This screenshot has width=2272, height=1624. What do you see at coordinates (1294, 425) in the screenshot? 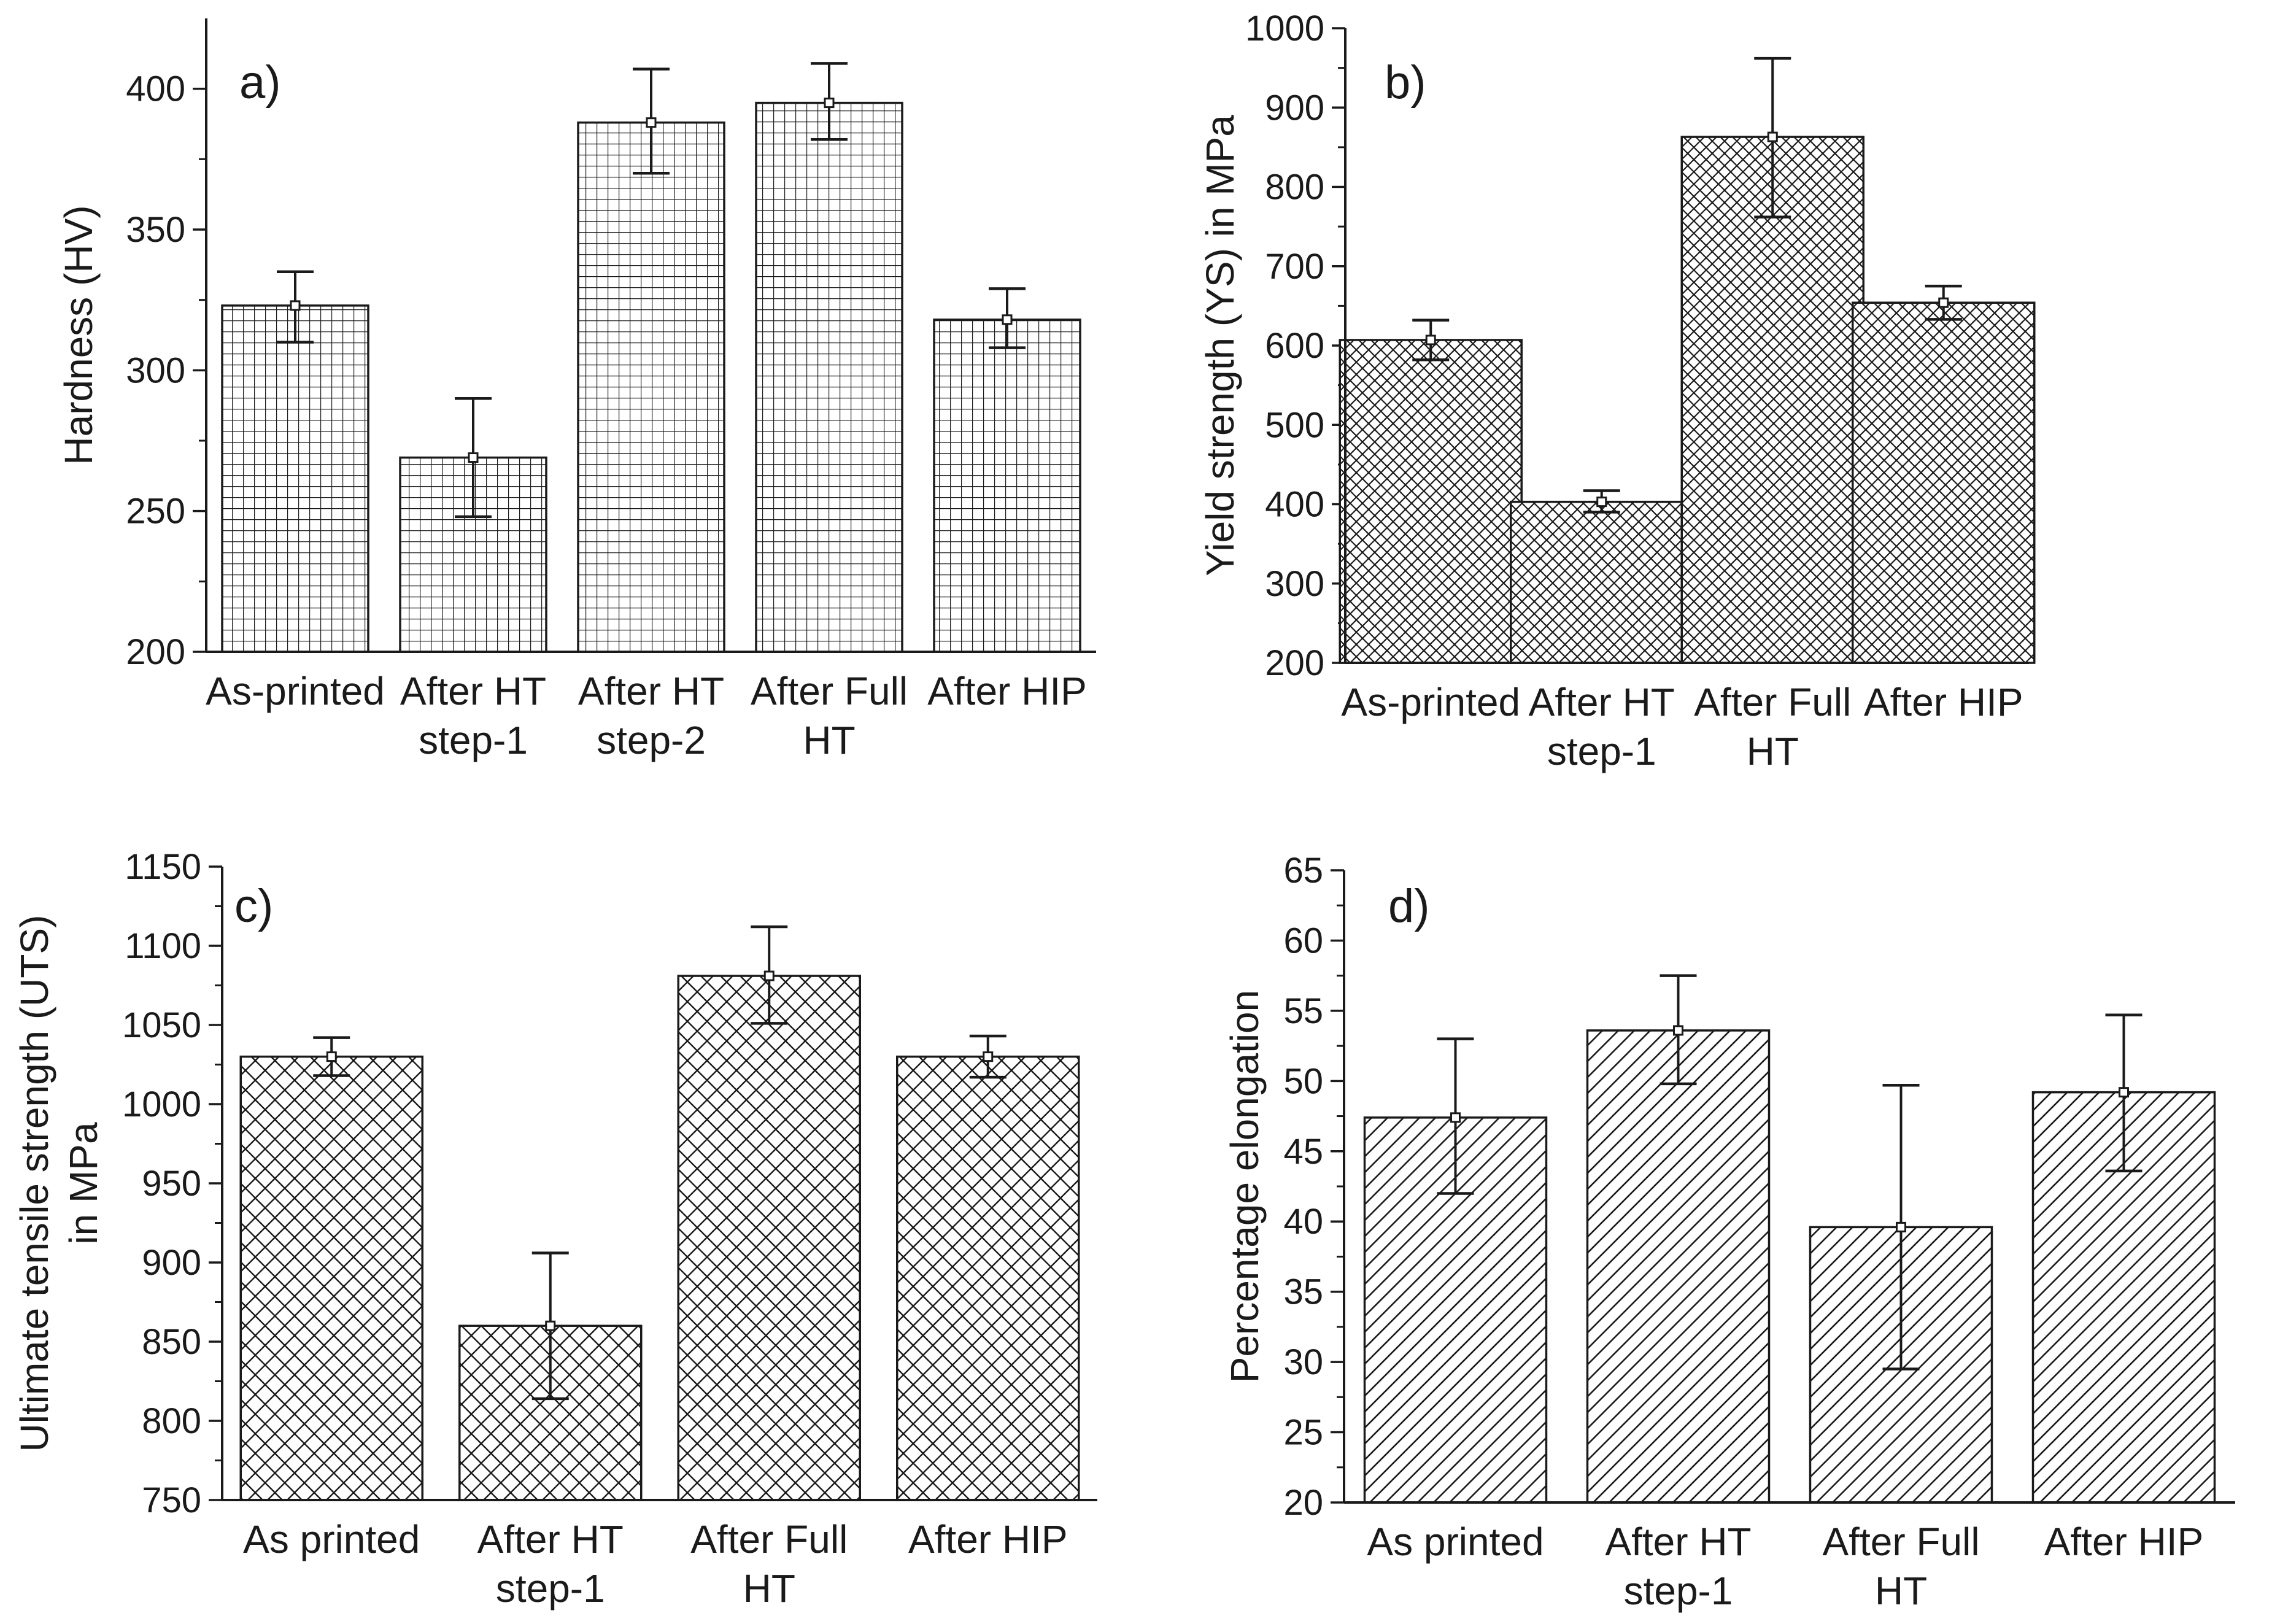
I see `y-tick-label: 500` at bounding box center [1294, 425].